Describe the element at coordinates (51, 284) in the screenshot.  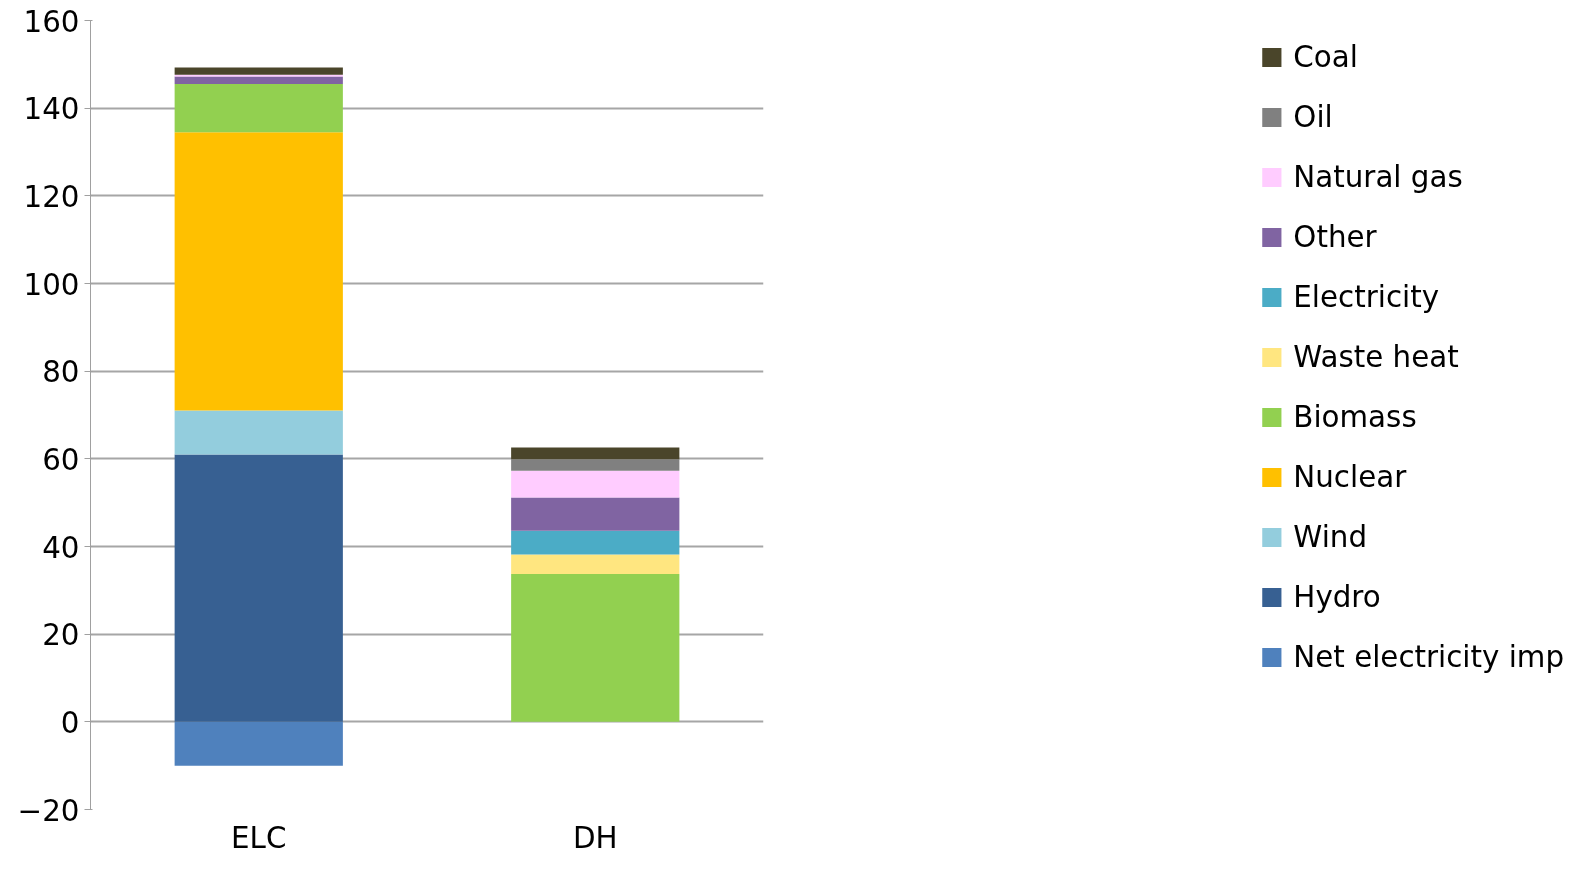
I see `y-tick-label: 100` at that location.